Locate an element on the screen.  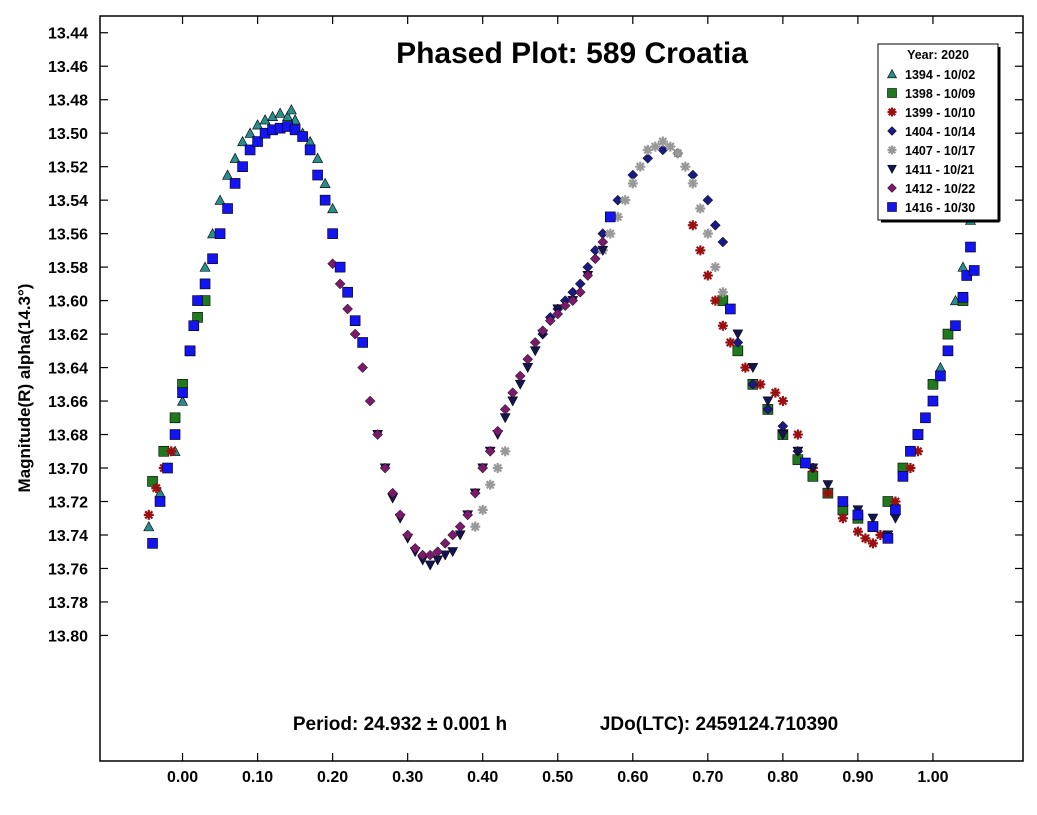
legend-entry: 1399 - 10/10 is located at coordinates (940, 113).